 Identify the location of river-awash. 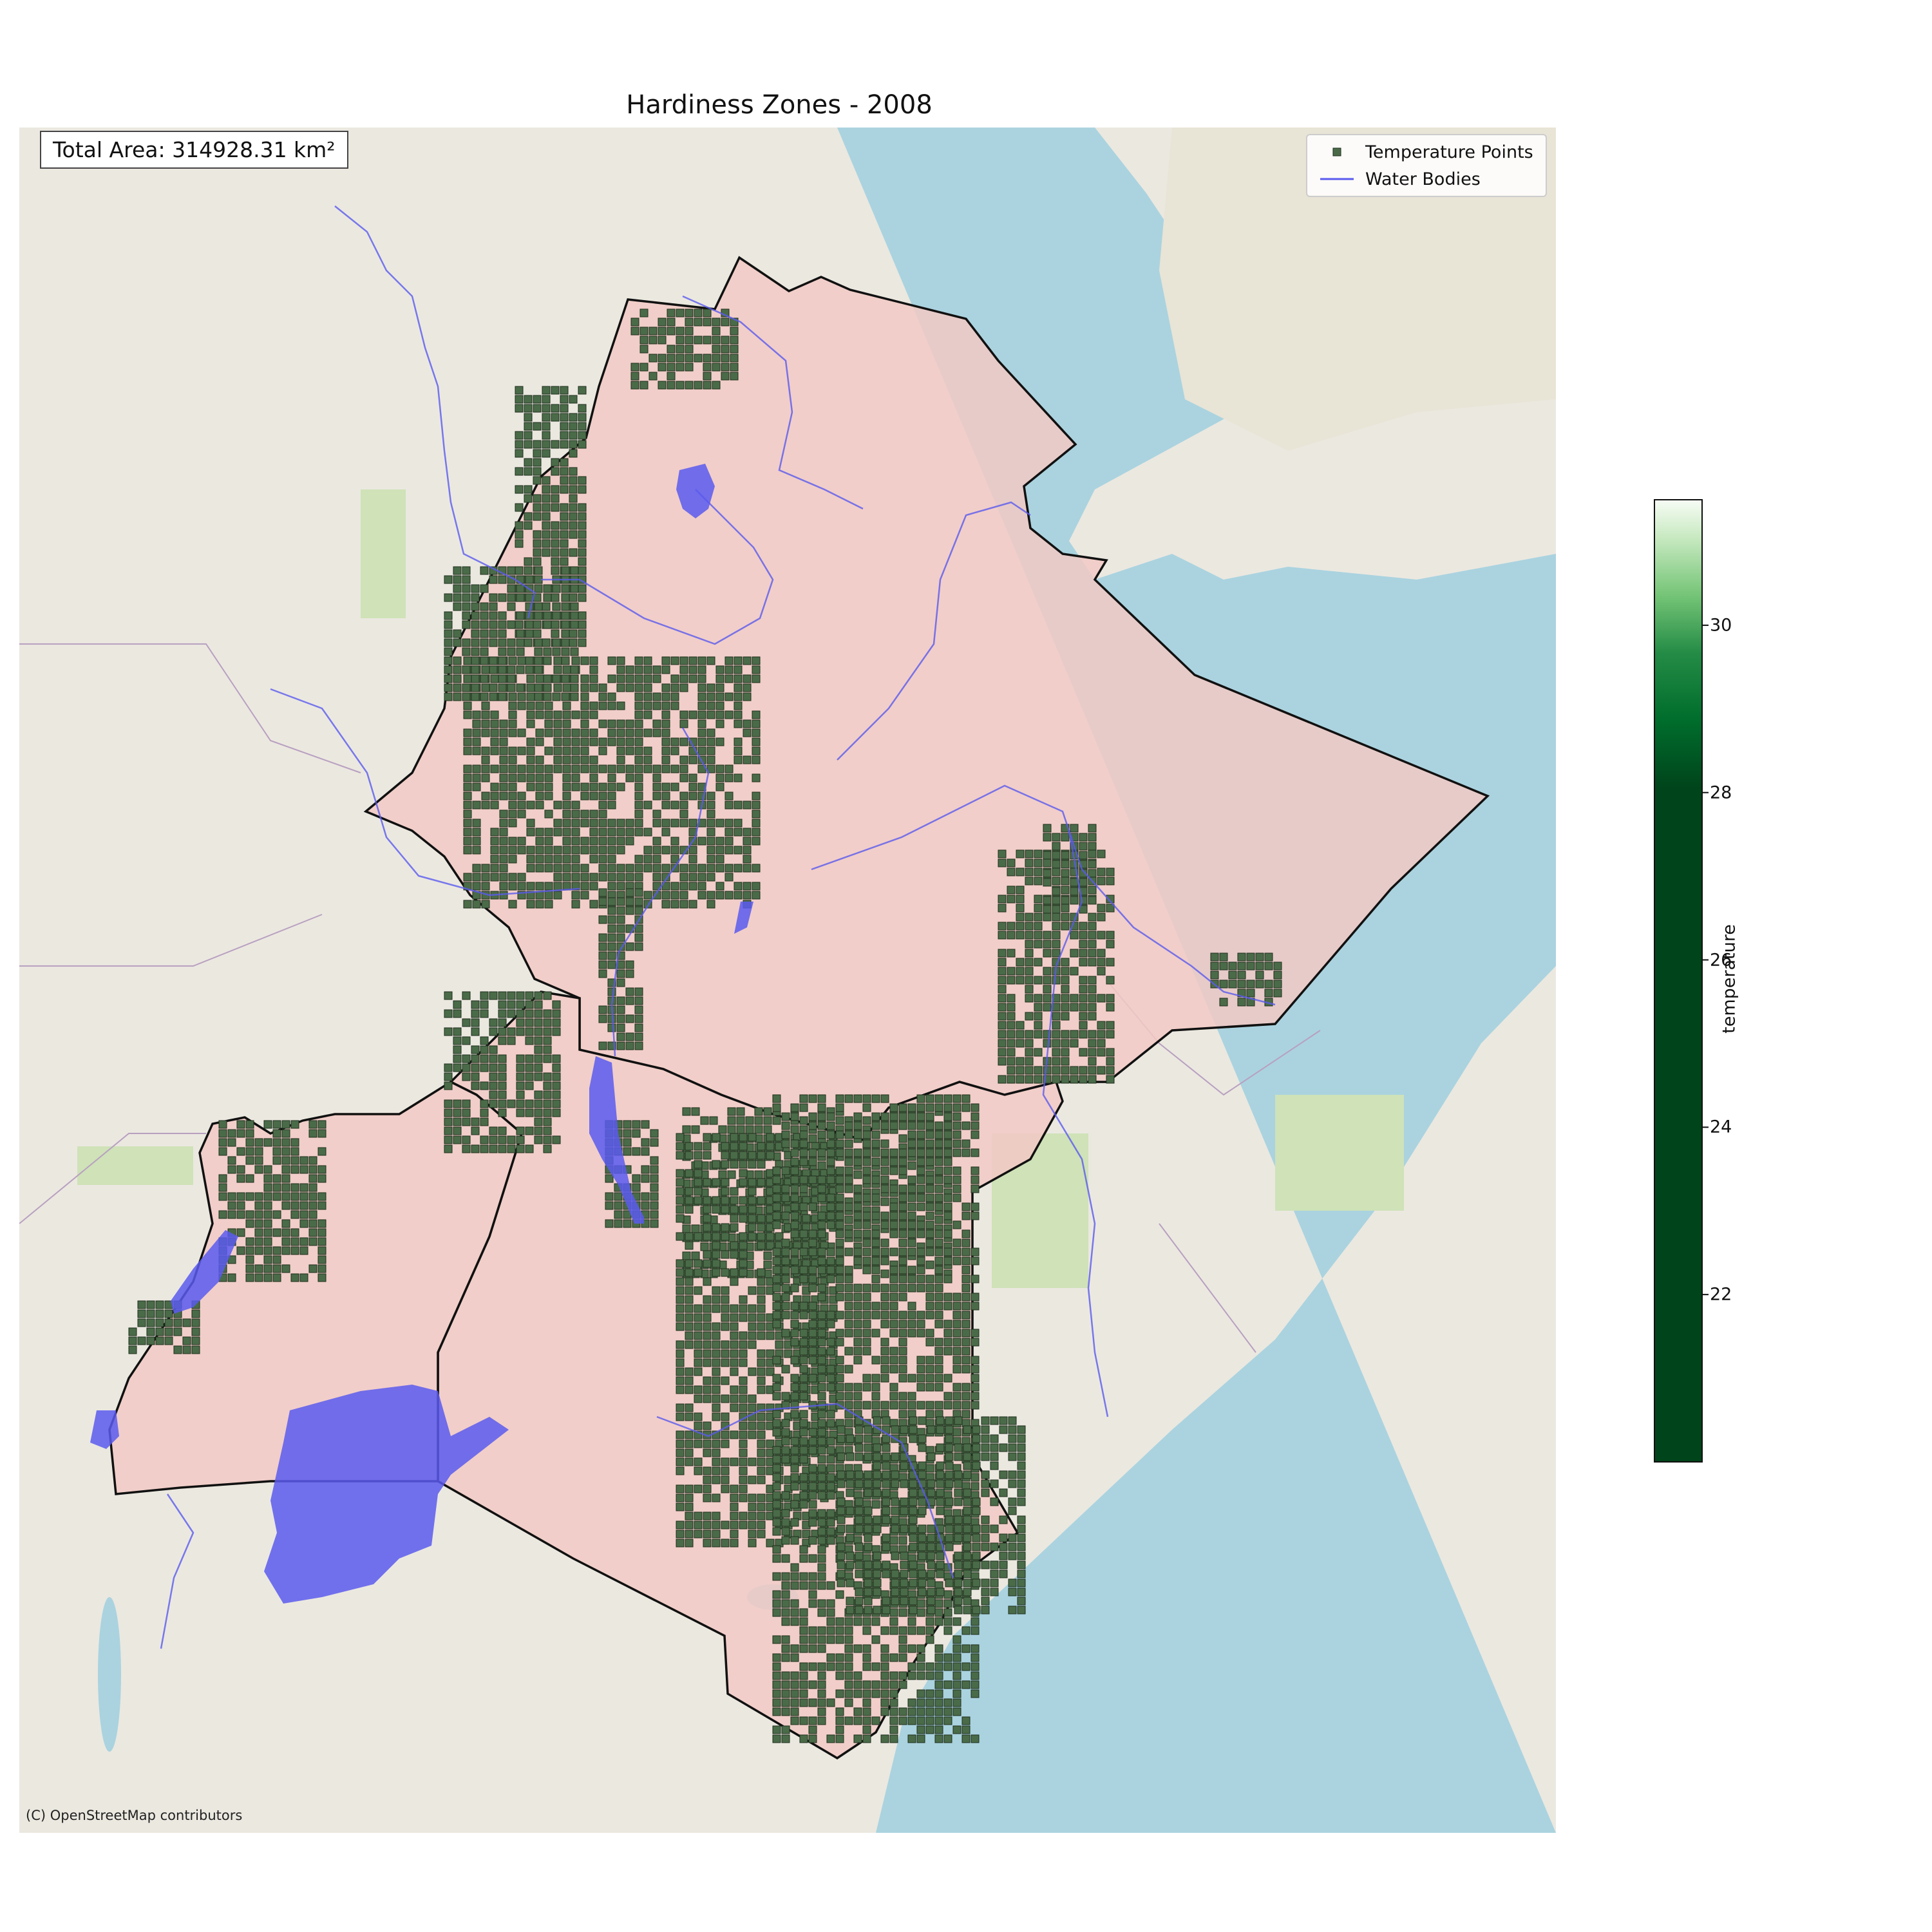
(934, 631).